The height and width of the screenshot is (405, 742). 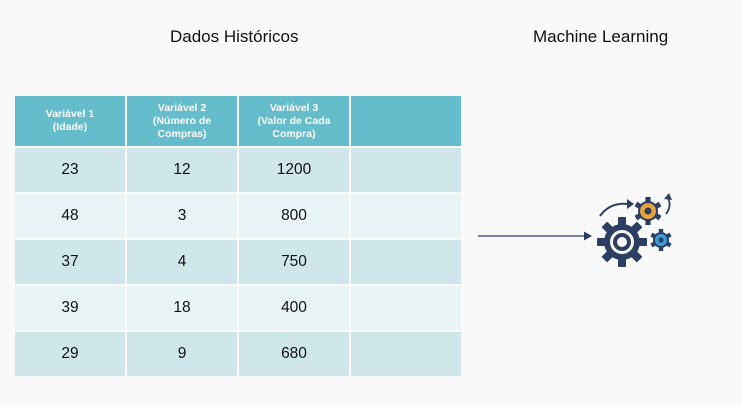 What do you see at coordinates (70, 354) in the screenshot?
I see `cell-age: 29` at bounding box center [70, 354].